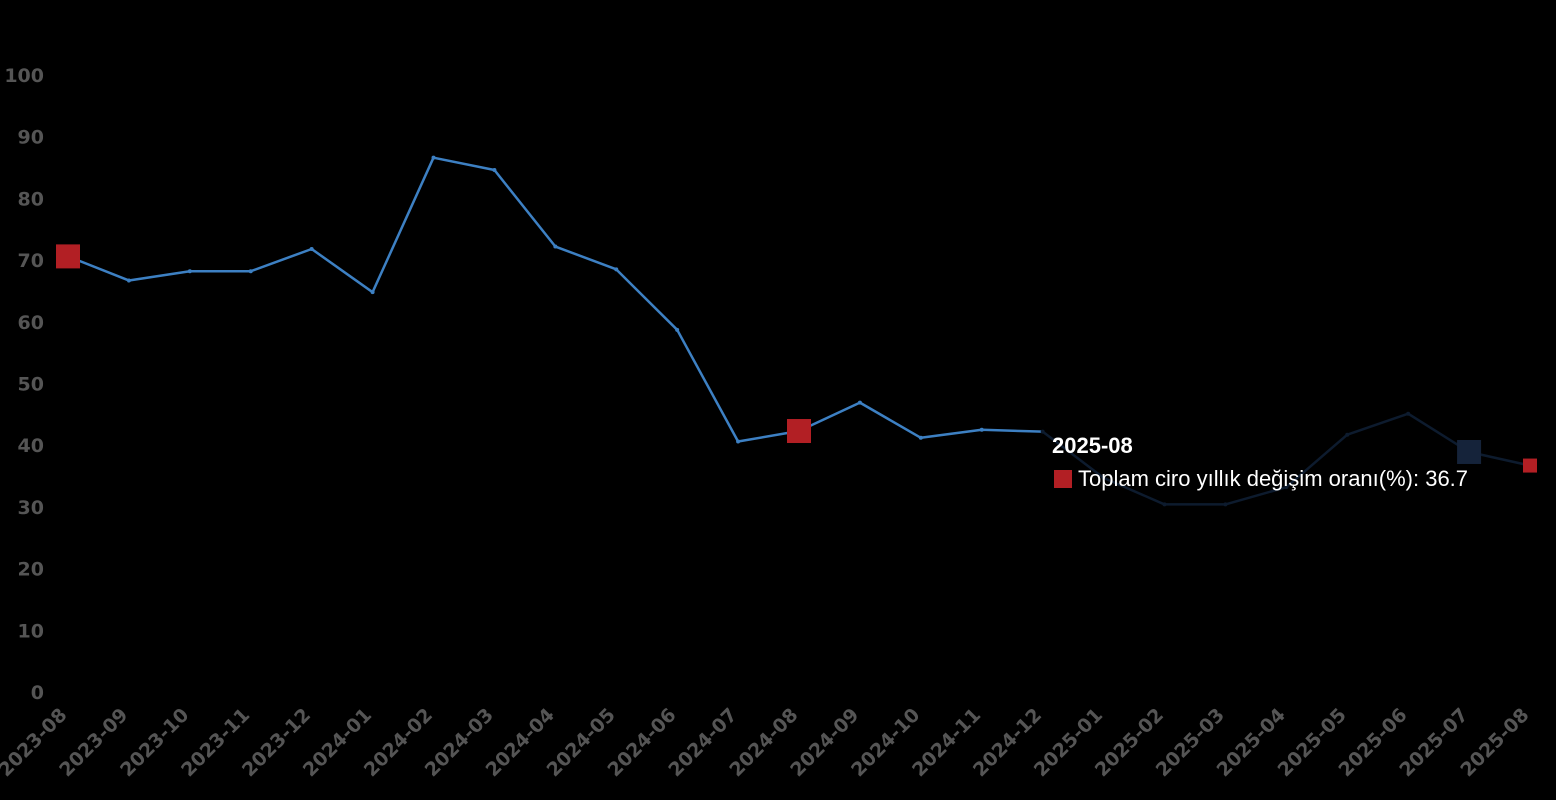  I want to click on y-tick-label: 30, so click(31, 508).